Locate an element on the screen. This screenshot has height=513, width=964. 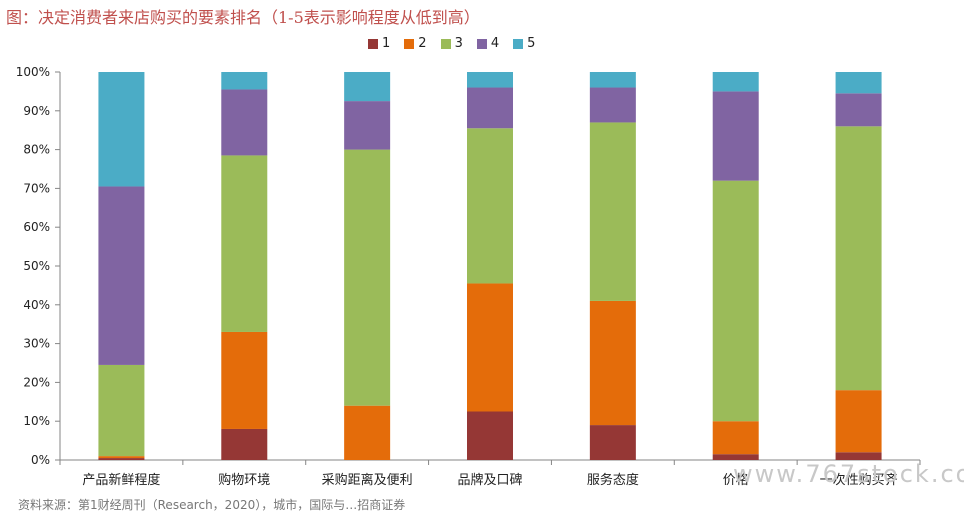
x-tick-label: 采购距离及便利 is located at coordinates (367, 480).